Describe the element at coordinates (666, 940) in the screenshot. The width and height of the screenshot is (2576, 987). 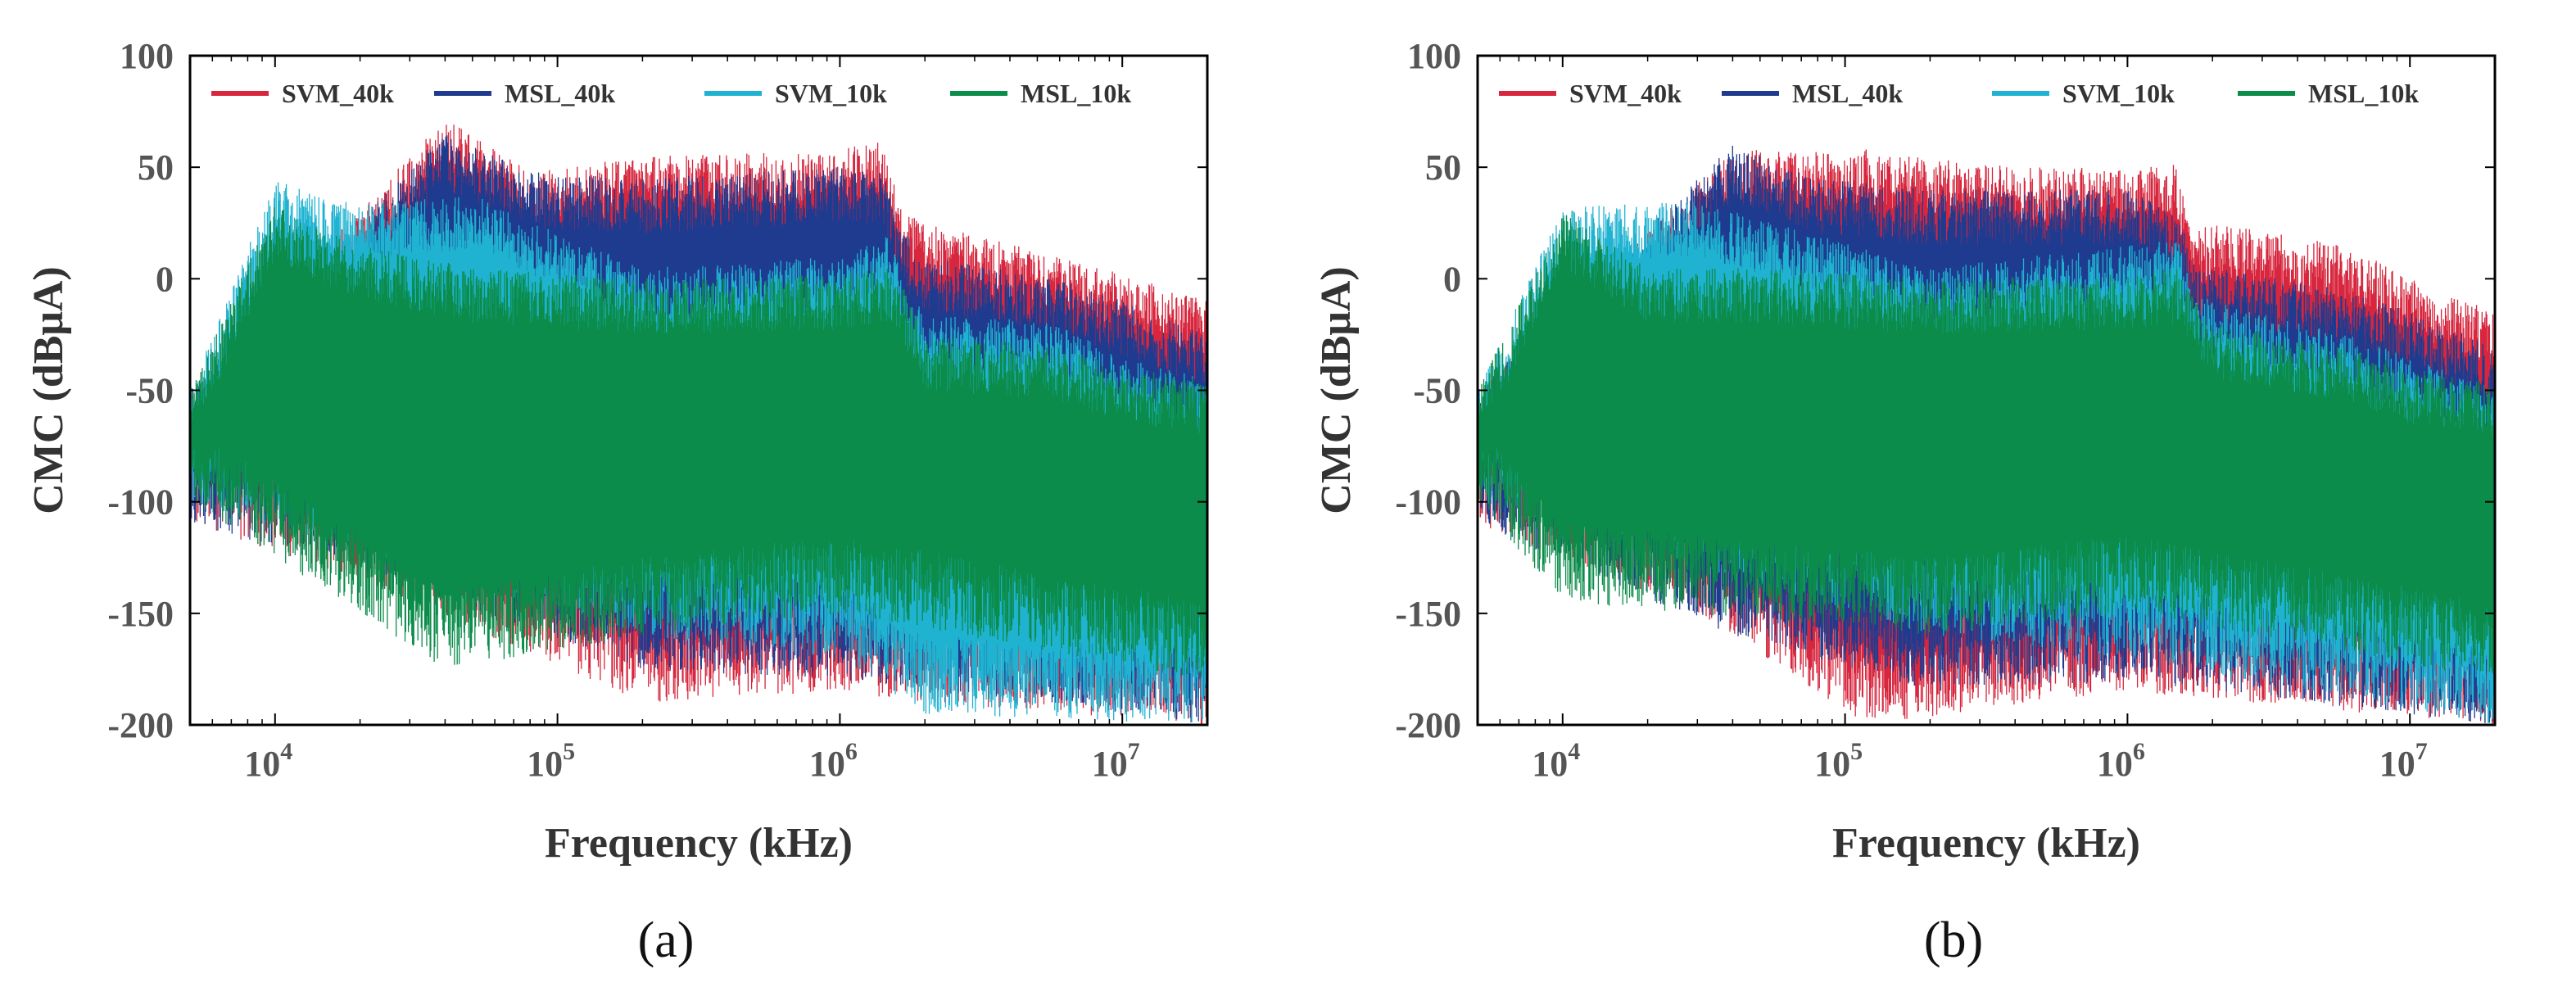
I see `panel-caption: (a)` at that location.